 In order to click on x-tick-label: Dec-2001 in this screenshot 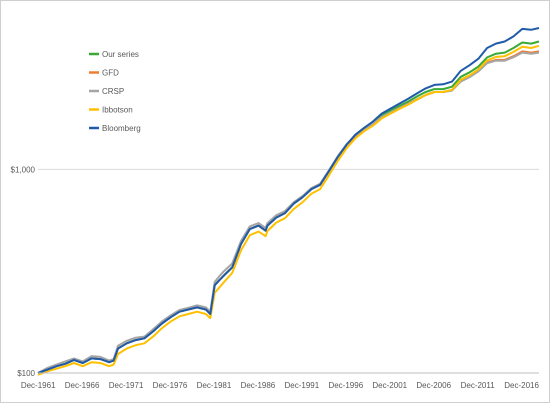, I will do `click(389, 385)`.